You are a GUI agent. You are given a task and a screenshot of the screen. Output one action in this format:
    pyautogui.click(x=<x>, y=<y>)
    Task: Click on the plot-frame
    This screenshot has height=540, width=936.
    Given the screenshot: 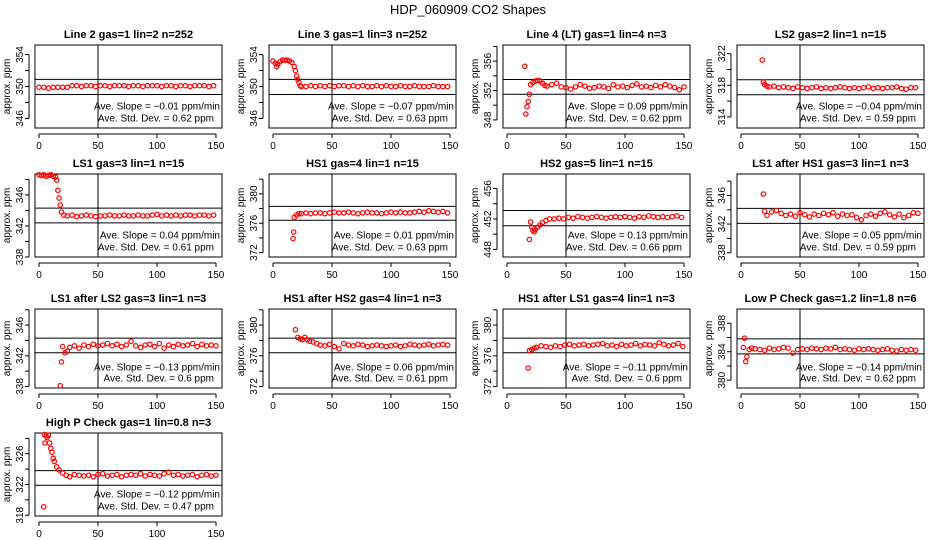 What is the action you would take?
    pyautogui.click(x=596, y=86)
    